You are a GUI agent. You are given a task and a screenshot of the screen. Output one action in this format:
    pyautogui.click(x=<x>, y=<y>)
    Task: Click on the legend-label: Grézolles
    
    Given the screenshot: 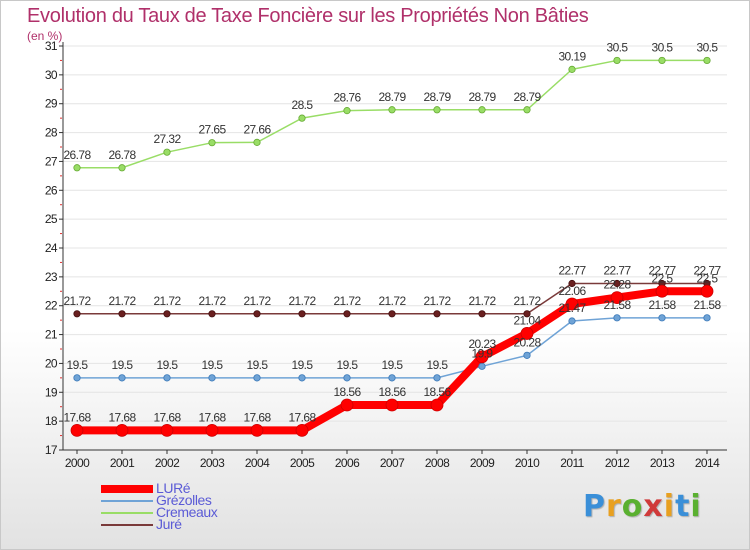 What is the action you would take?
    pyautogui.click(x=184, y=500)
    